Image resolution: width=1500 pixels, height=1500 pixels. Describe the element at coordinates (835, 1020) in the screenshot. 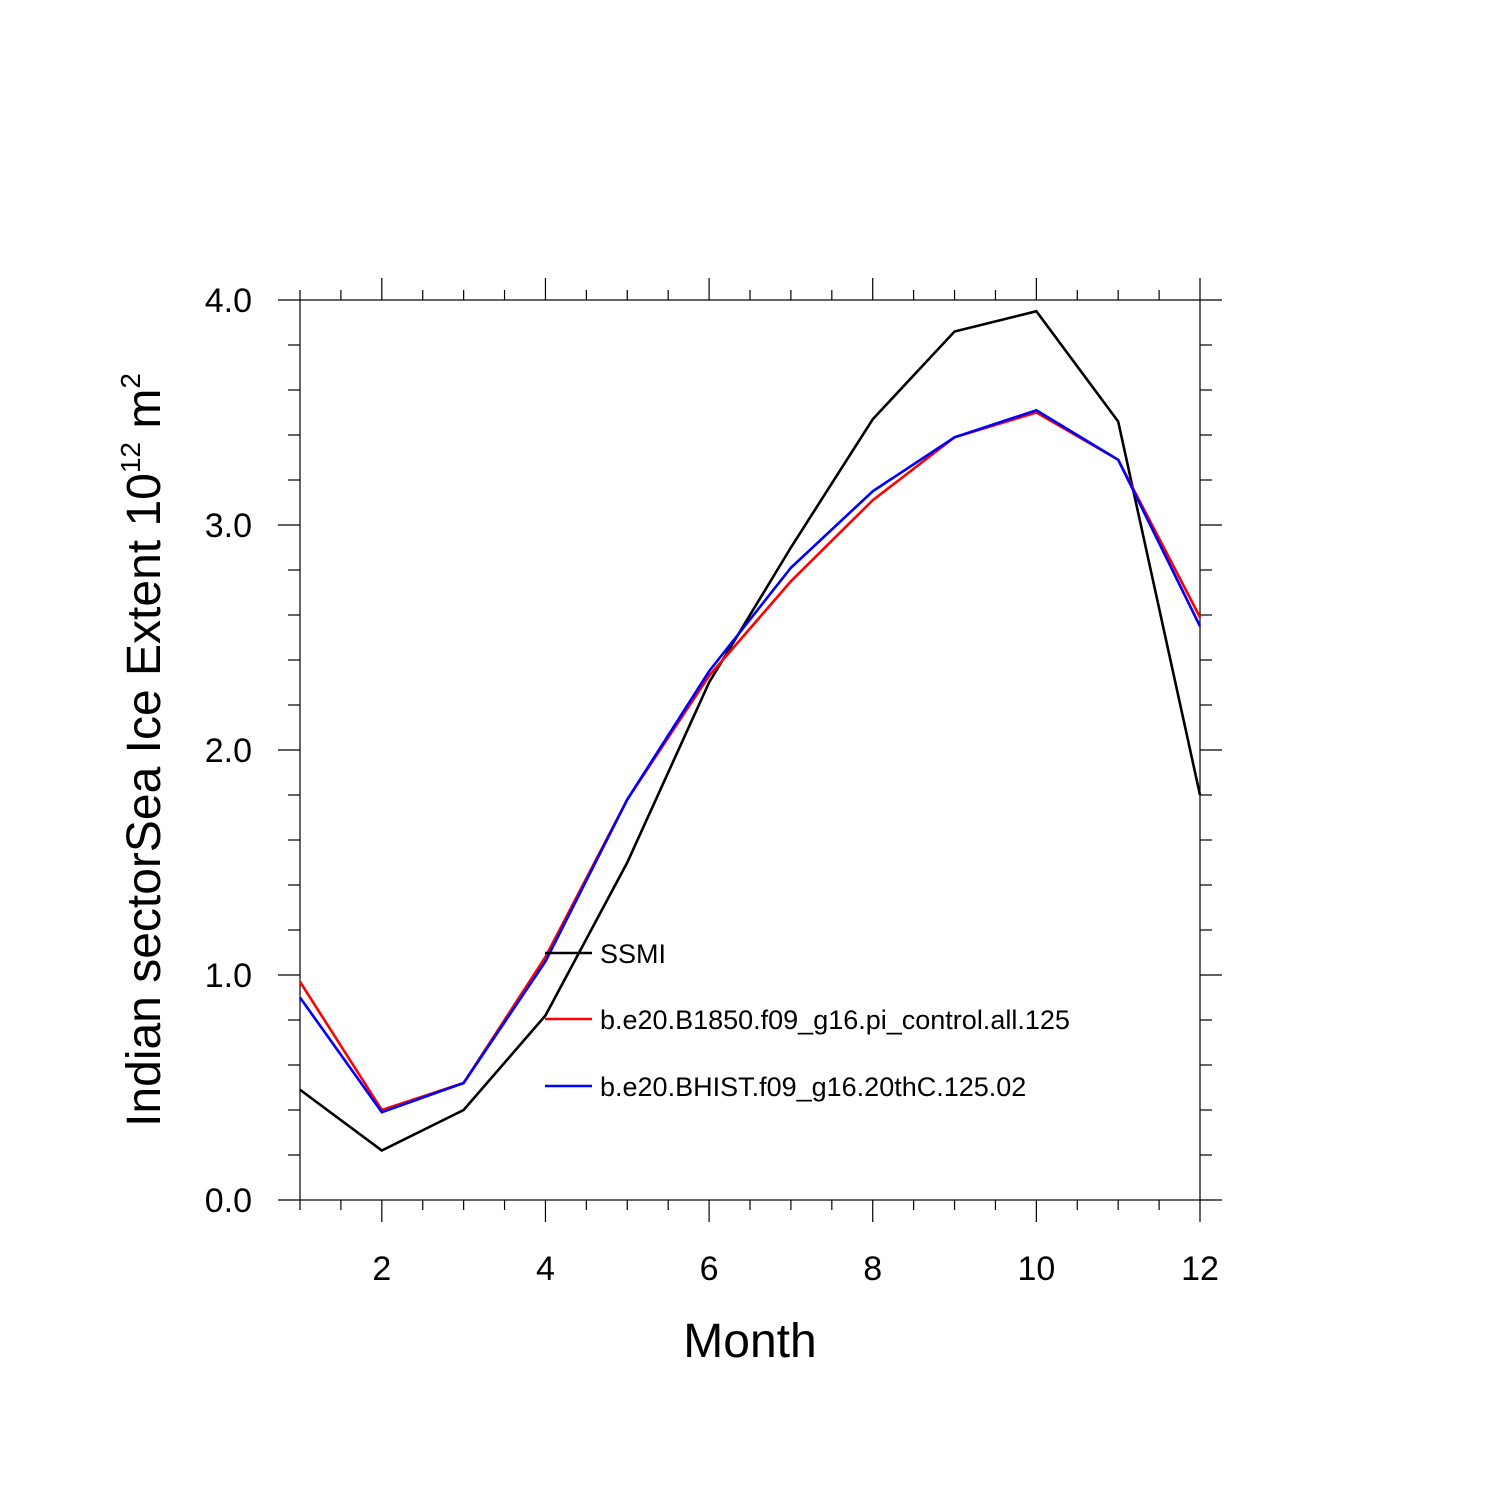

I see `legend-label-2: b.e20.B1850.f09_g16.pi_control.all.125` at that location.